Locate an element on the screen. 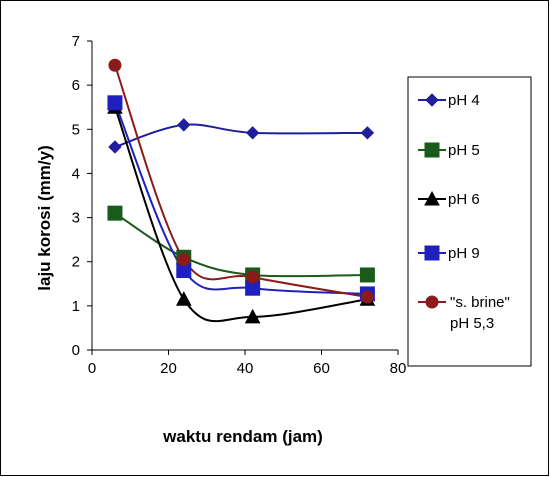 The height and width of the screenshot is (477, 550). y-tick-label: 0 is located at coordinates (76, 350).